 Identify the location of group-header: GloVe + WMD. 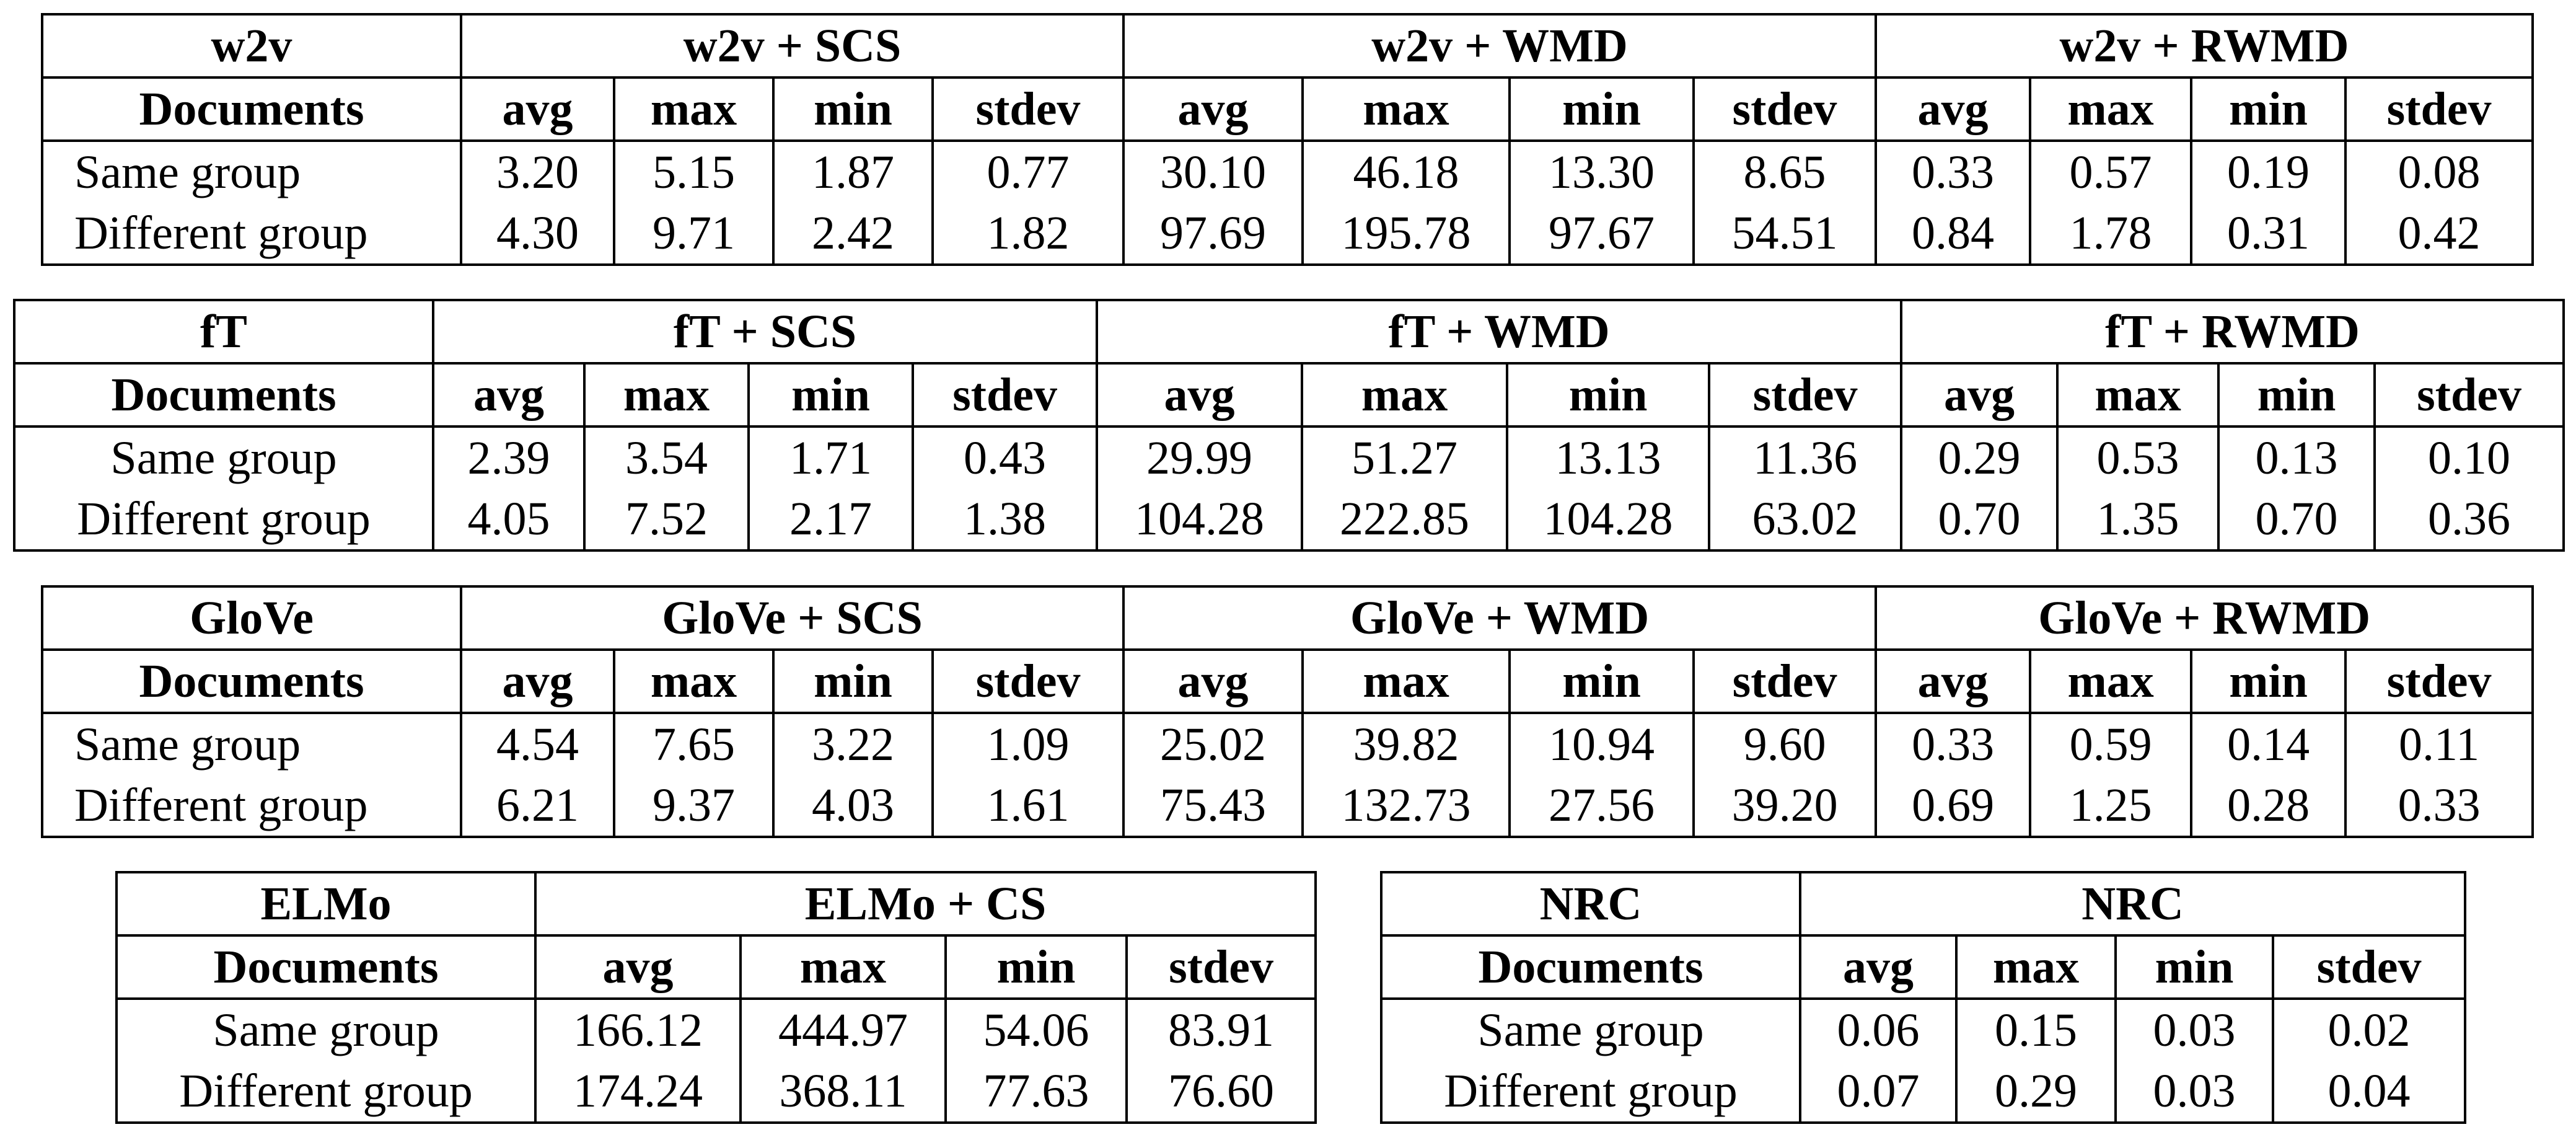
(1500, 618).